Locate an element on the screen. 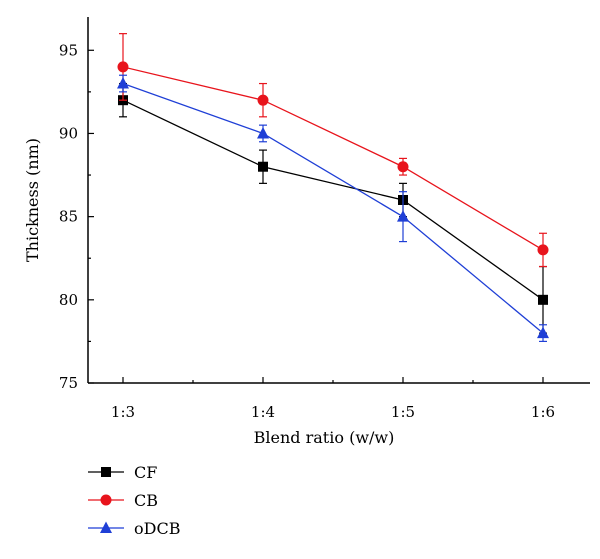 This screenshot has width=600, height=559. x-tick-label: 1:4 is located at coordinates (263, 412).